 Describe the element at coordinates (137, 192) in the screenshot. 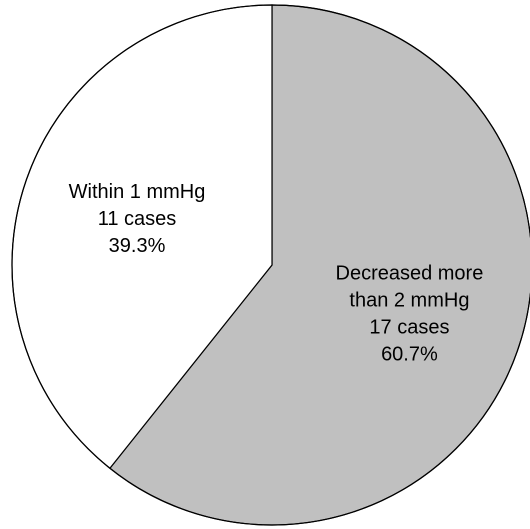

I see `slice-label-line: Within 1 mmHg` at that location.